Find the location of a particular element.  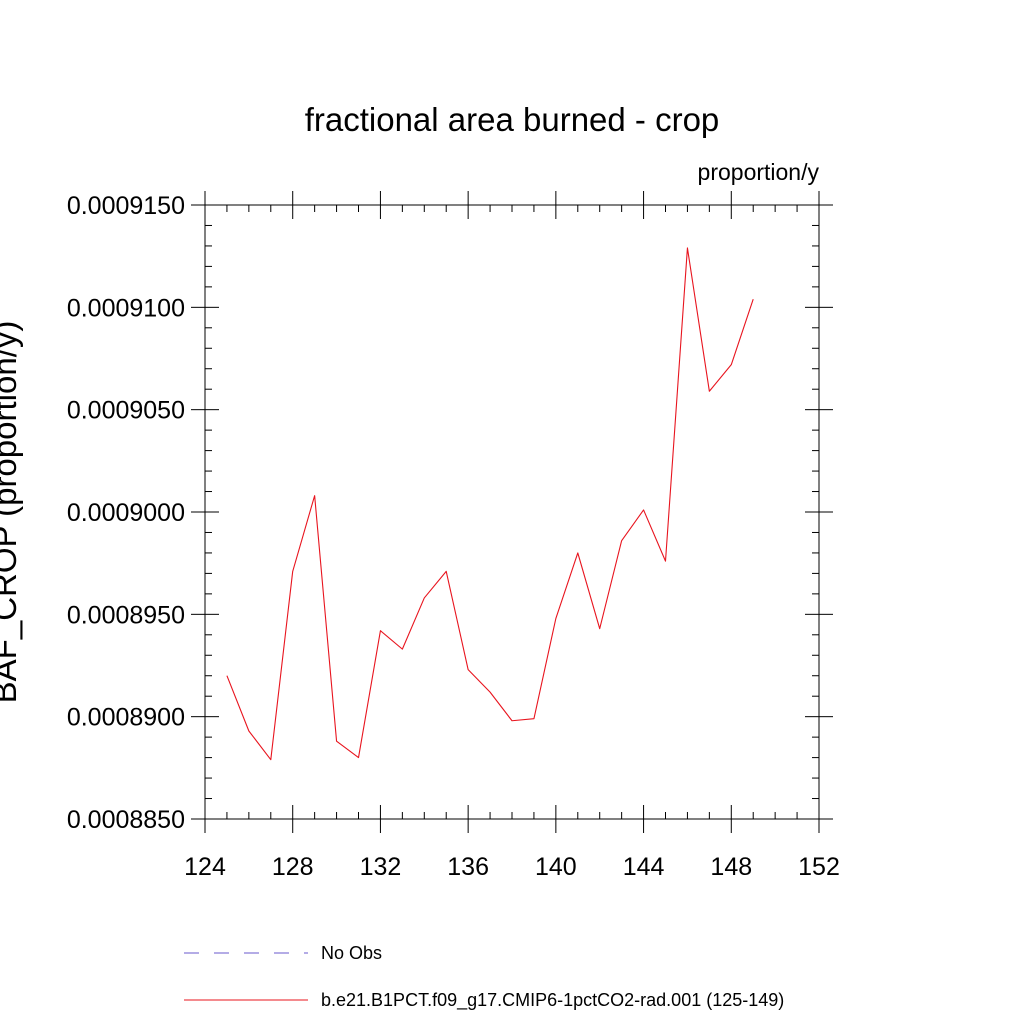

x-tick-label: 148 is located at coordinates (731, 867).